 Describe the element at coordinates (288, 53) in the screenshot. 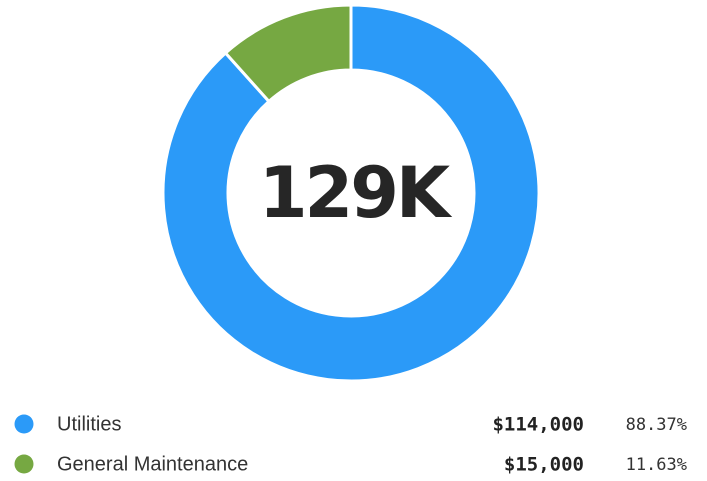

I see `donut-slice` at that location.